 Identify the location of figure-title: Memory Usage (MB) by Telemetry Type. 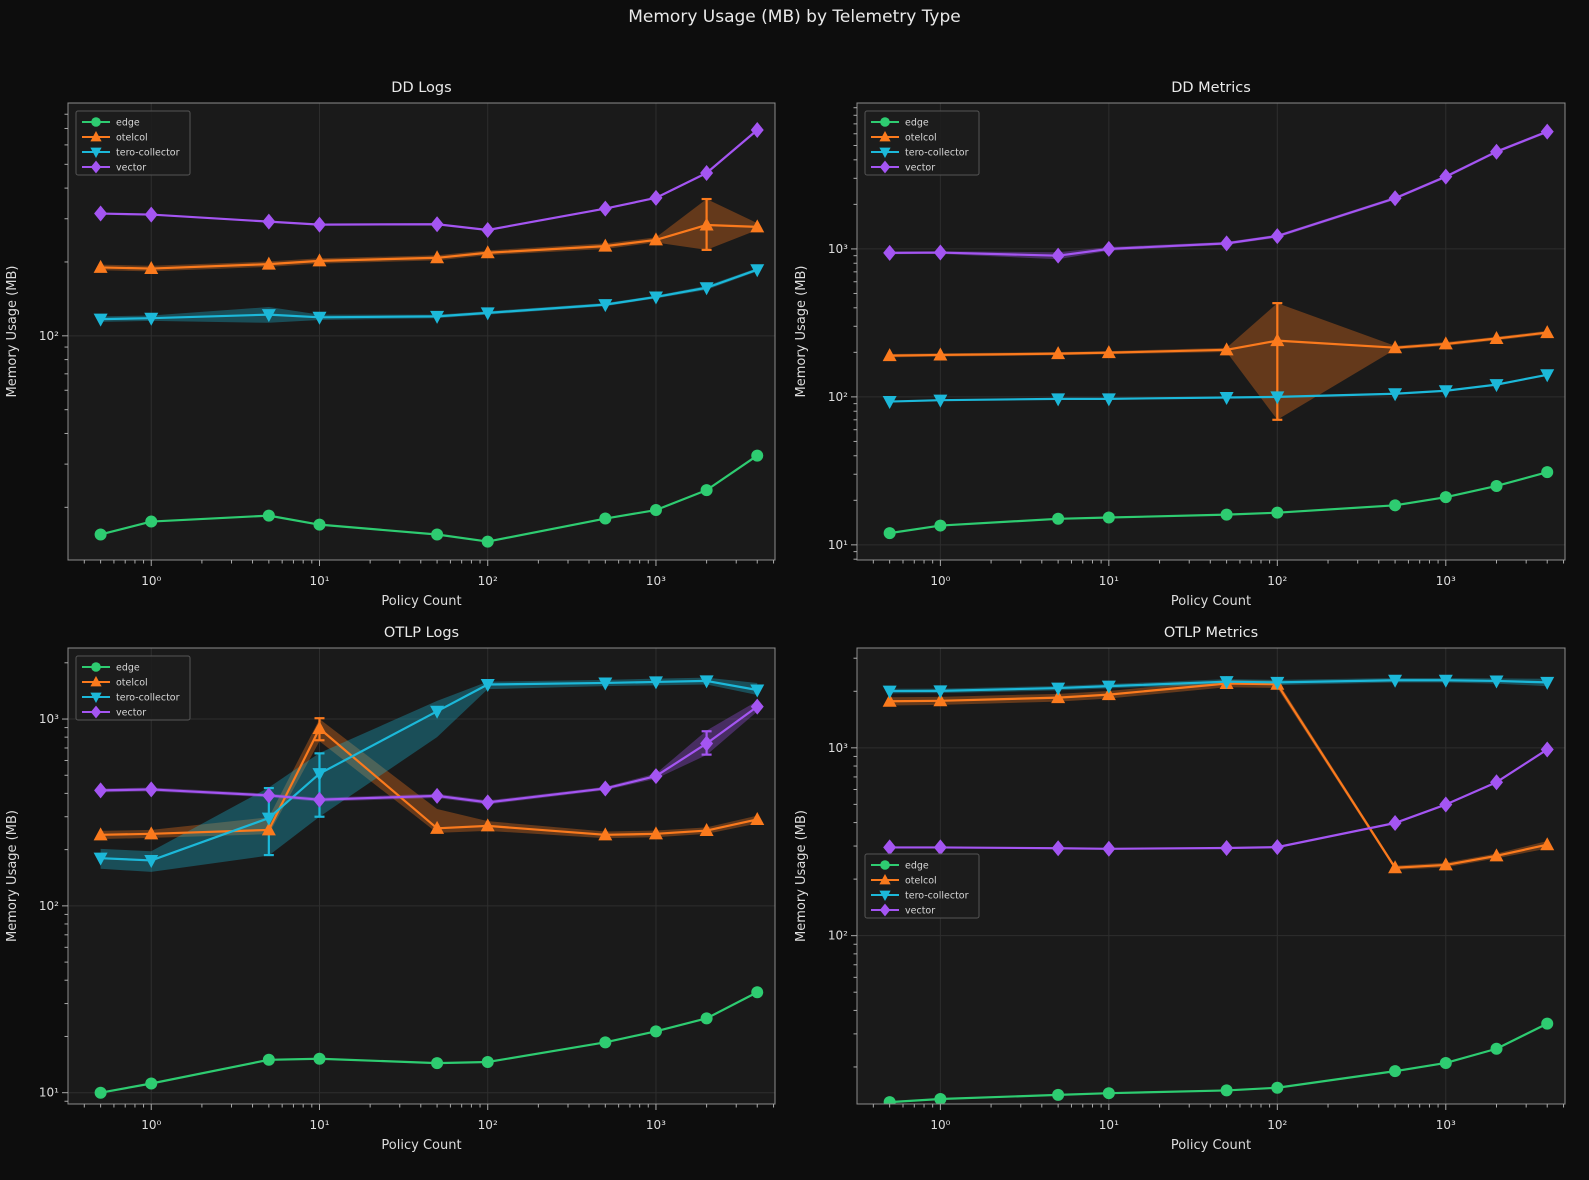
(794, 17).